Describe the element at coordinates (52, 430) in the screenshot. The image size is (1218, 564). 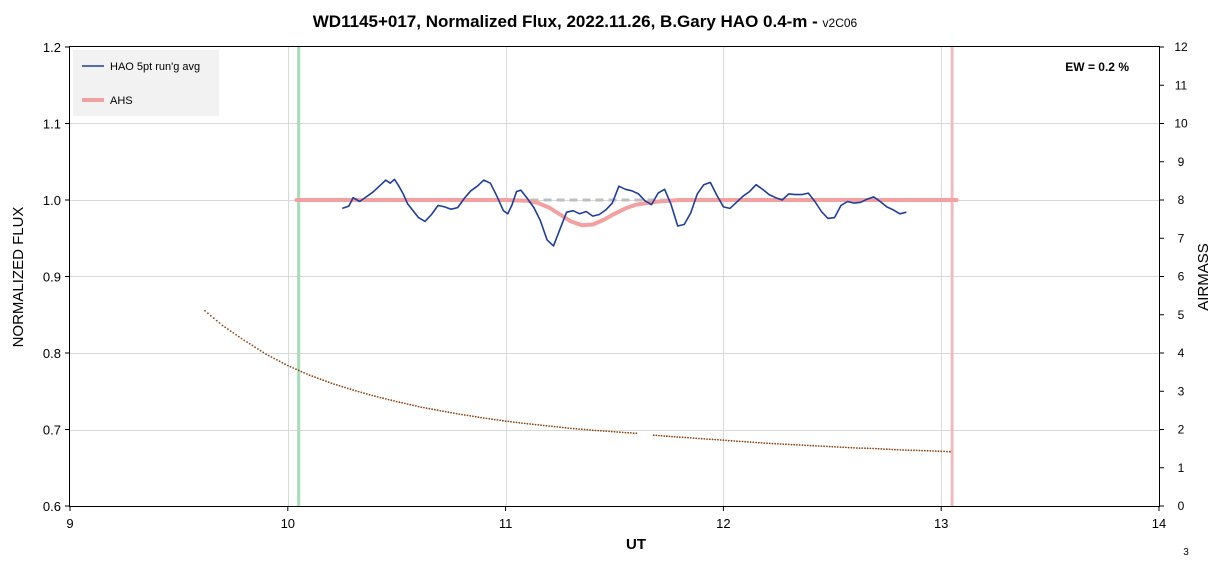
I see `y-tick-label: 0.7` at that location.